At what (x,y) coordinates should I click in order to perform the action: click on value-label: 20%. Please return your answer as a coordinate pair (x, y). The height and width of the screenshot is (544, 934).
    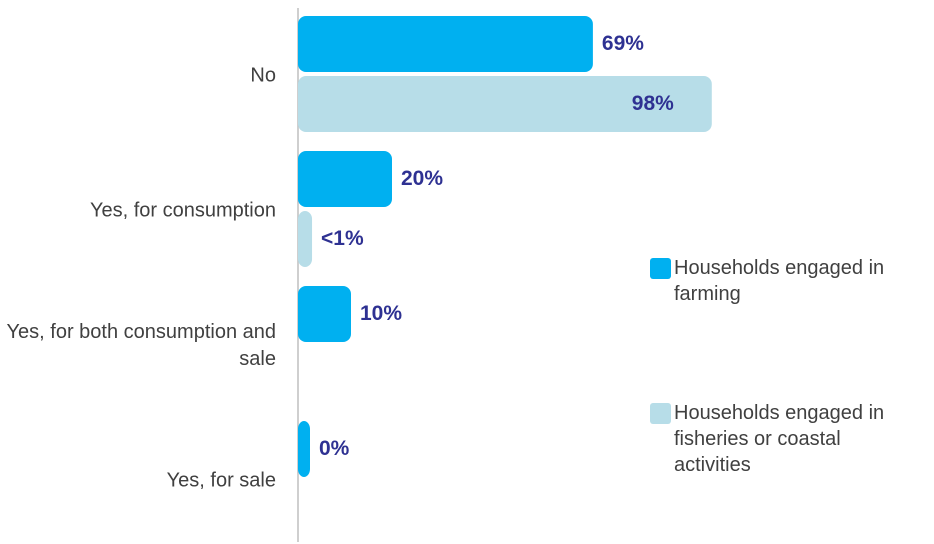
    Looking at the image, I should click on (422, 178).